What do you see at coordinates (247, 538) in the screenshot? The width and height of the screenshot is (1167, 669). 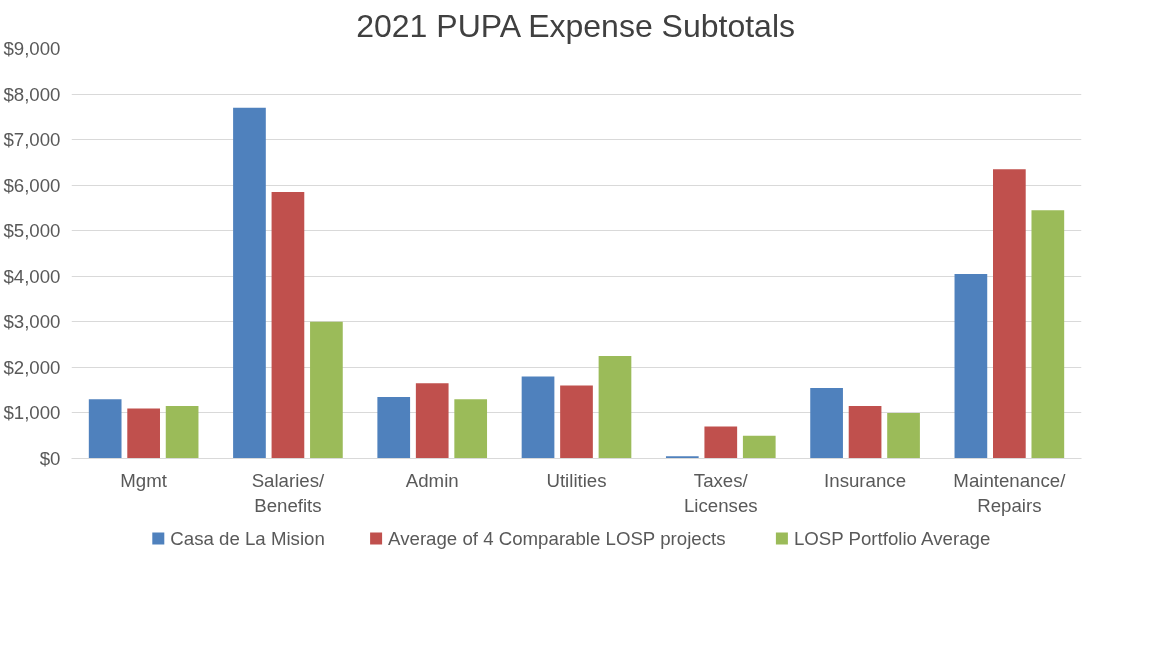 I see `legend-label: Casa de La Mision` at bounding box center [247, 538].